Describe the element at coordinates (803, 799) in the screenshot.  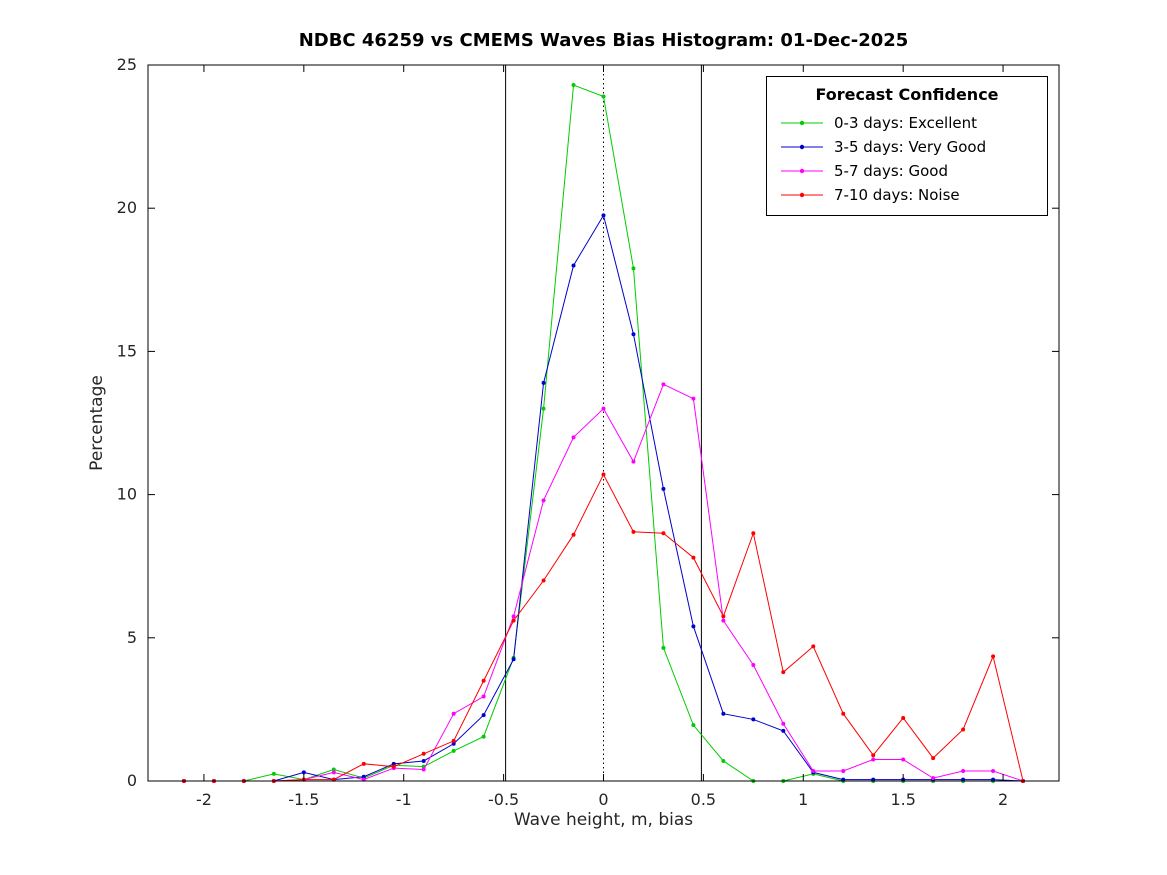
I see `x-tick-label: 1` at that location.